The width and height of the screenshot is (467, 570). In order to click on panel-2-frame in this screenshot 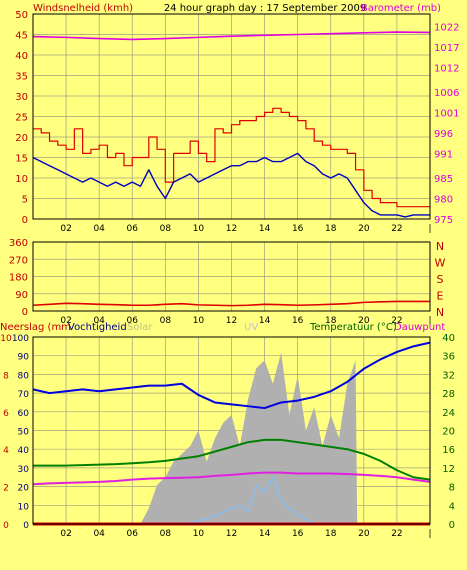, I will do `click(231, 276)`.